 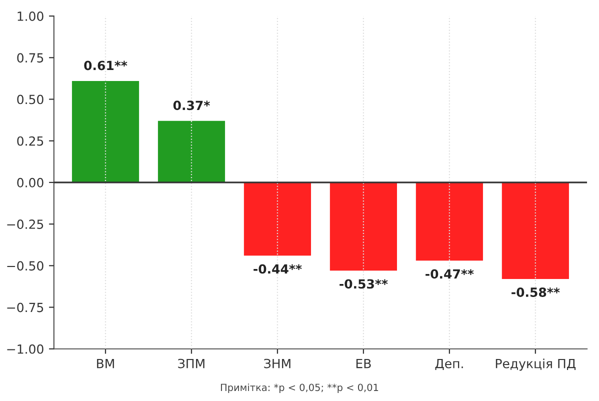 I want to click on y-tick-label: −0.25, so click(x=25, y=224).